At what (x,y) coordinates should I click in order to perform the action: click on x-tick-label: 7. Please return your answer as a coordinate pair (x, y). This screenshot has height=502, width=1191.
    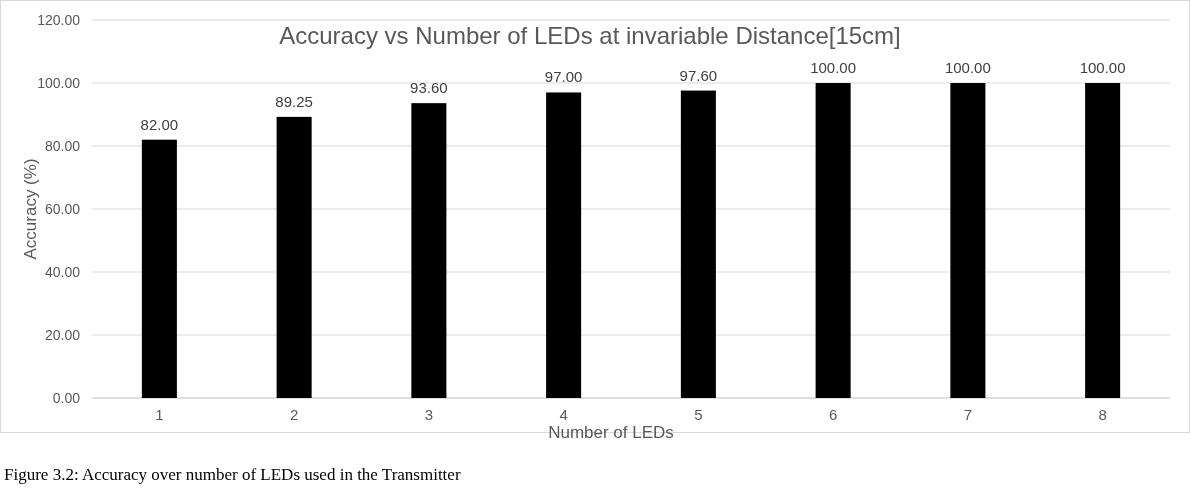
    Looking at the image, I should click on (968, 414).